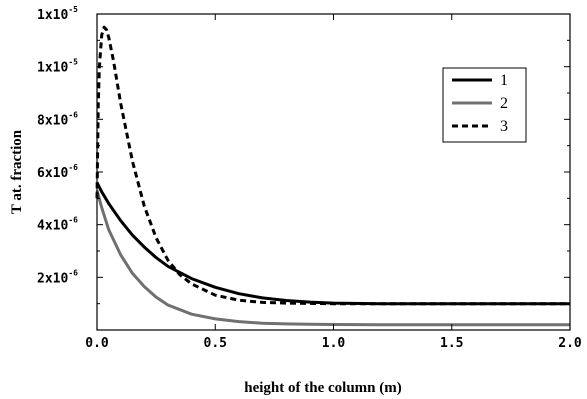 The image size is (587, 399). What do you see at coordinates (323, 388) in the screenshot?
I see `x-axis-label: height of the column (m)` at bounding box center [323, 388].